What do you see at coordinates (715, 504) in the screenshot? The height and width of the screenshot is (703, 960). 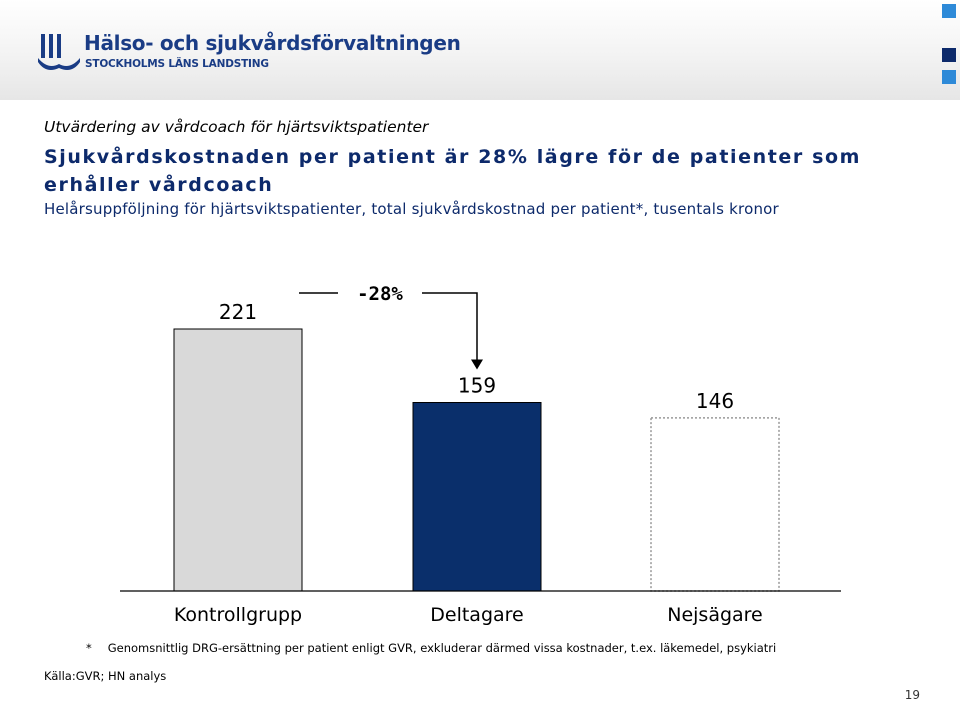 I see `bar-nejsägare` at bounding box center [715, 504].